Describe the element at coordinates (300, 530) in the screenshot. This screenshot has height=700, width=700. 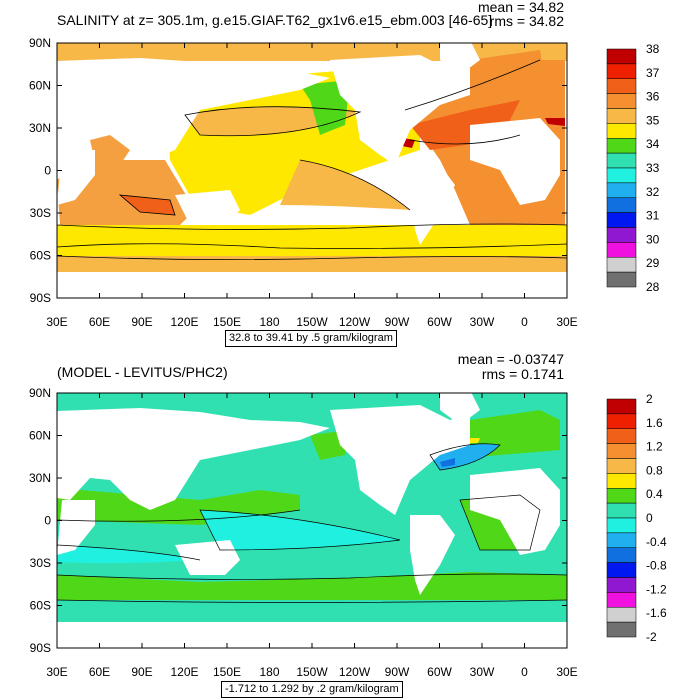
I see `cyan-south-pacific` at that location.